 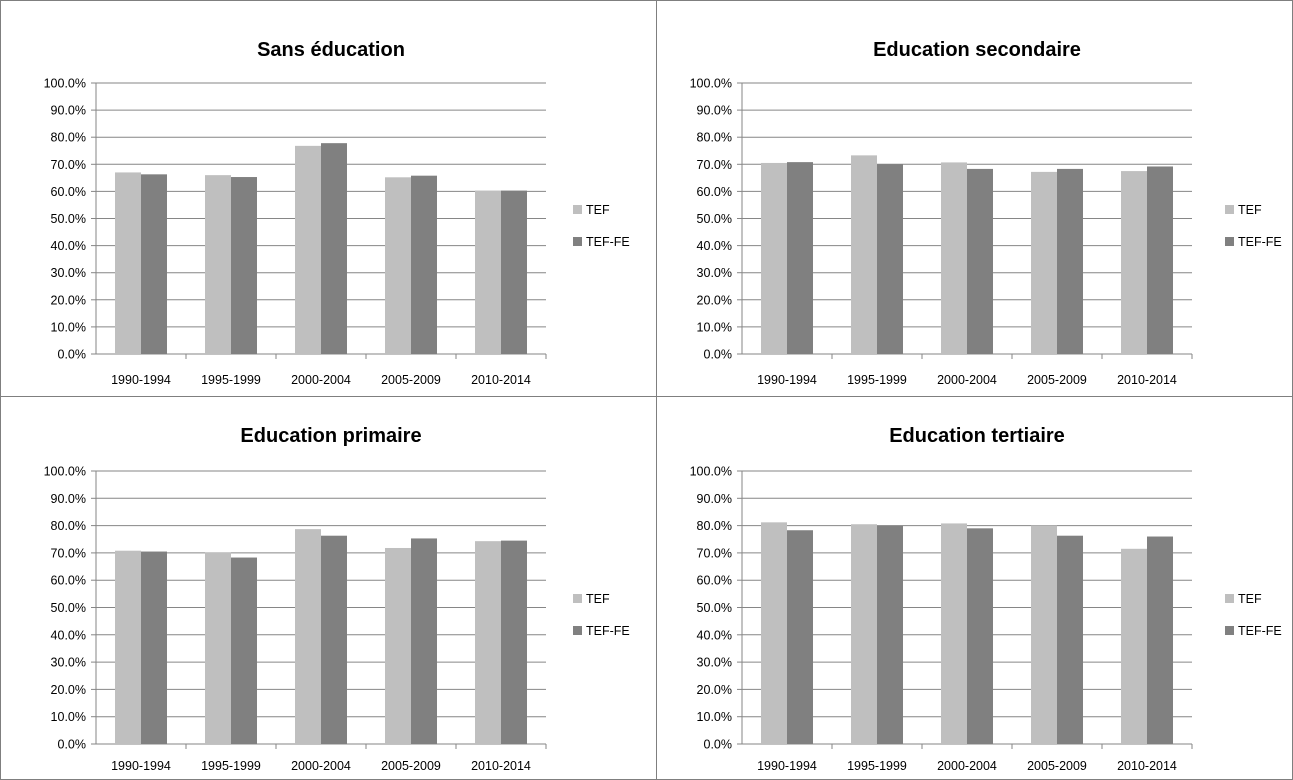 I want to click on chart-title: Education tertiaire, so click(x=977, y=436).